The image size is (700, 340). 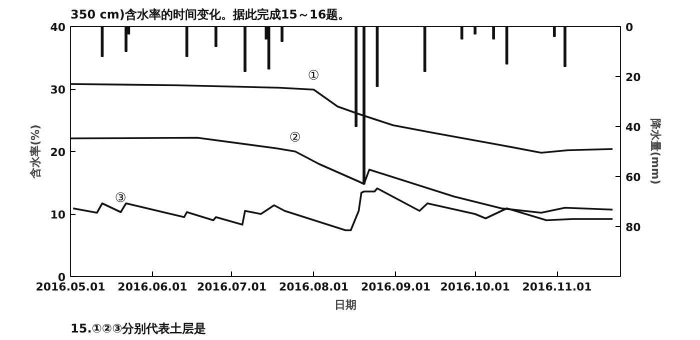 I want to click on y2-tick-label: 40, so click(x=634, y=127).